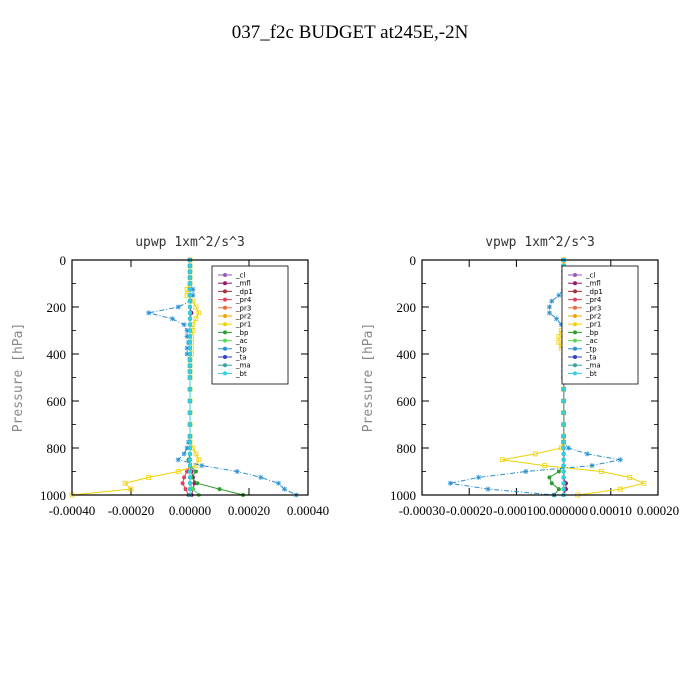 The image size is (700, 700). What do you see at coordinates (422, 510) in the screenshot?
I see `x-tick-label: -0.00030` at bounding box center [422, 510].